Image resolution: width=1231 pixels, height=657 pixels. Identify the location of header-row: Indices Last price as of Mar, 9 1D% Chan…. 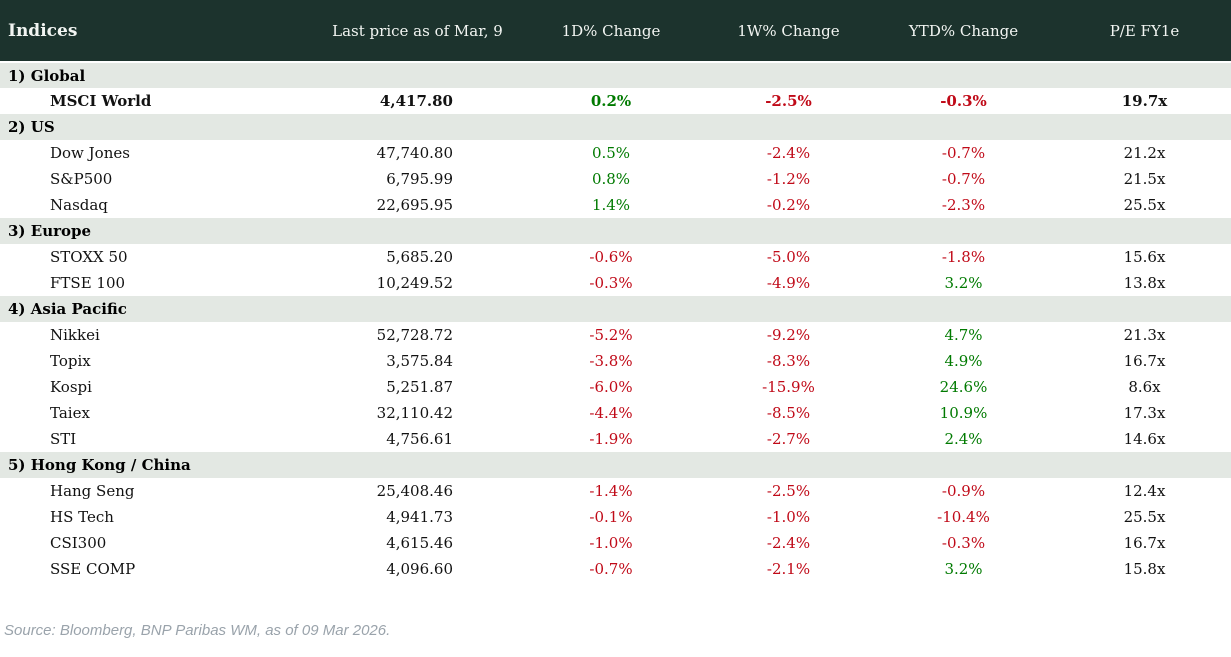
(615, 31).